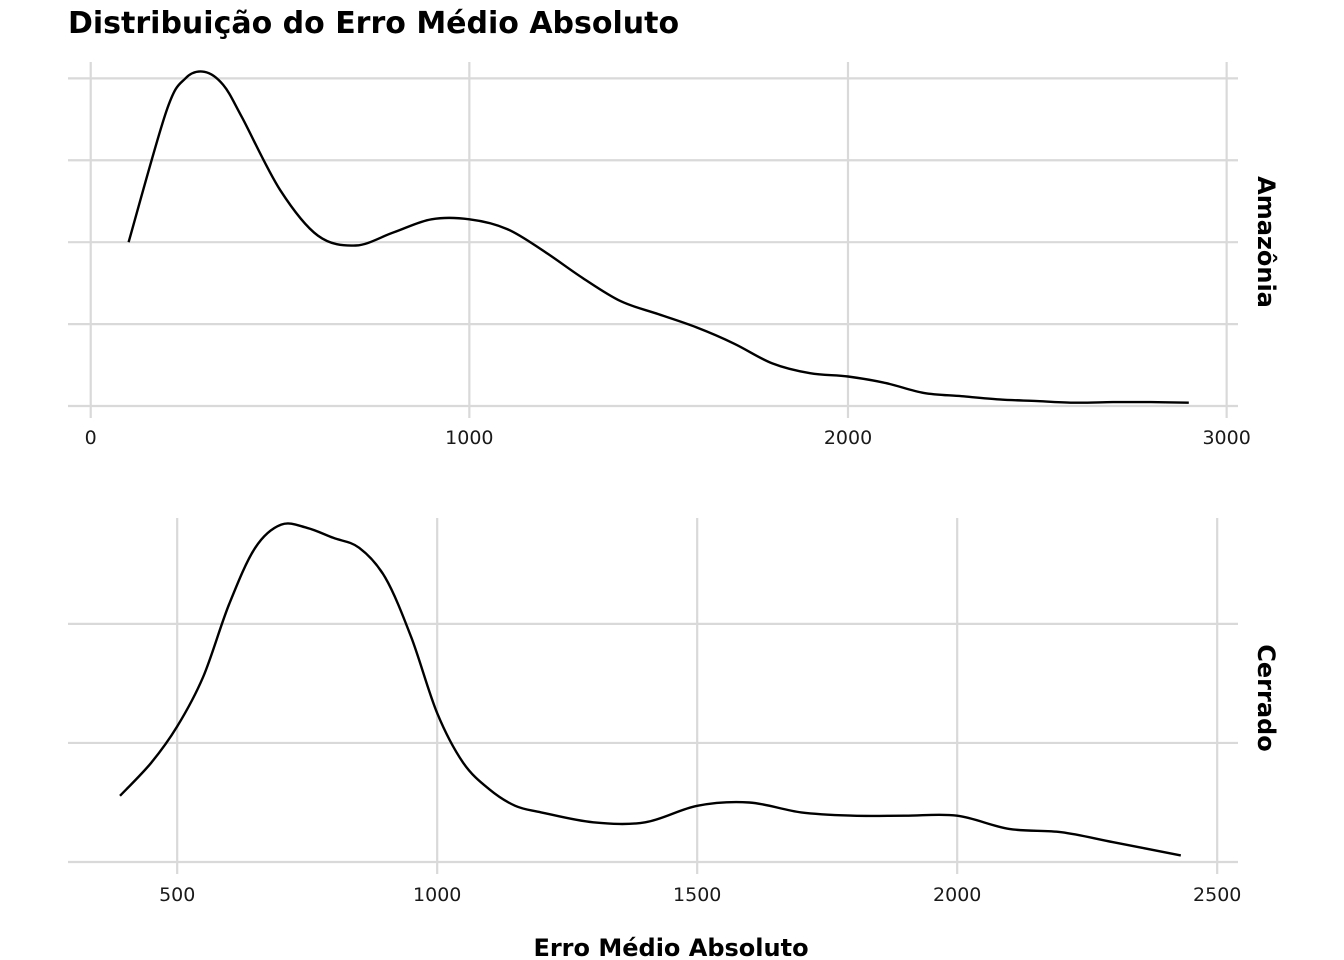  I want to click on chart-title: Distribuição do Erro Médio Absoluto, so click(373, 23).